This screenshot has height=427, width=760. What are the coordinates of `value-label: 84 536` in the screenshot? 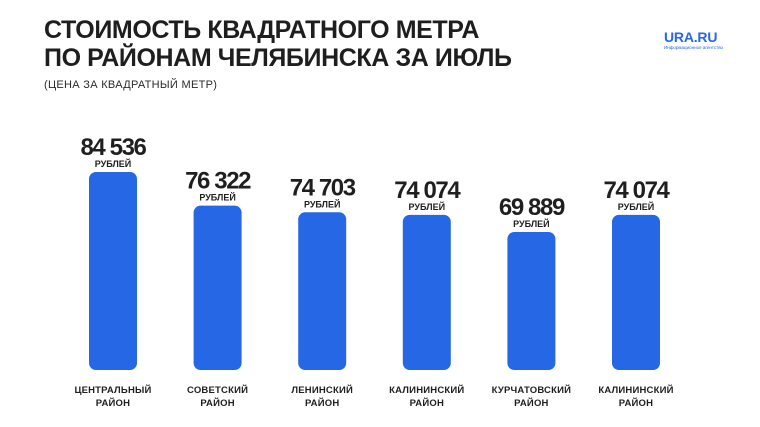 It's located at (113, 147).